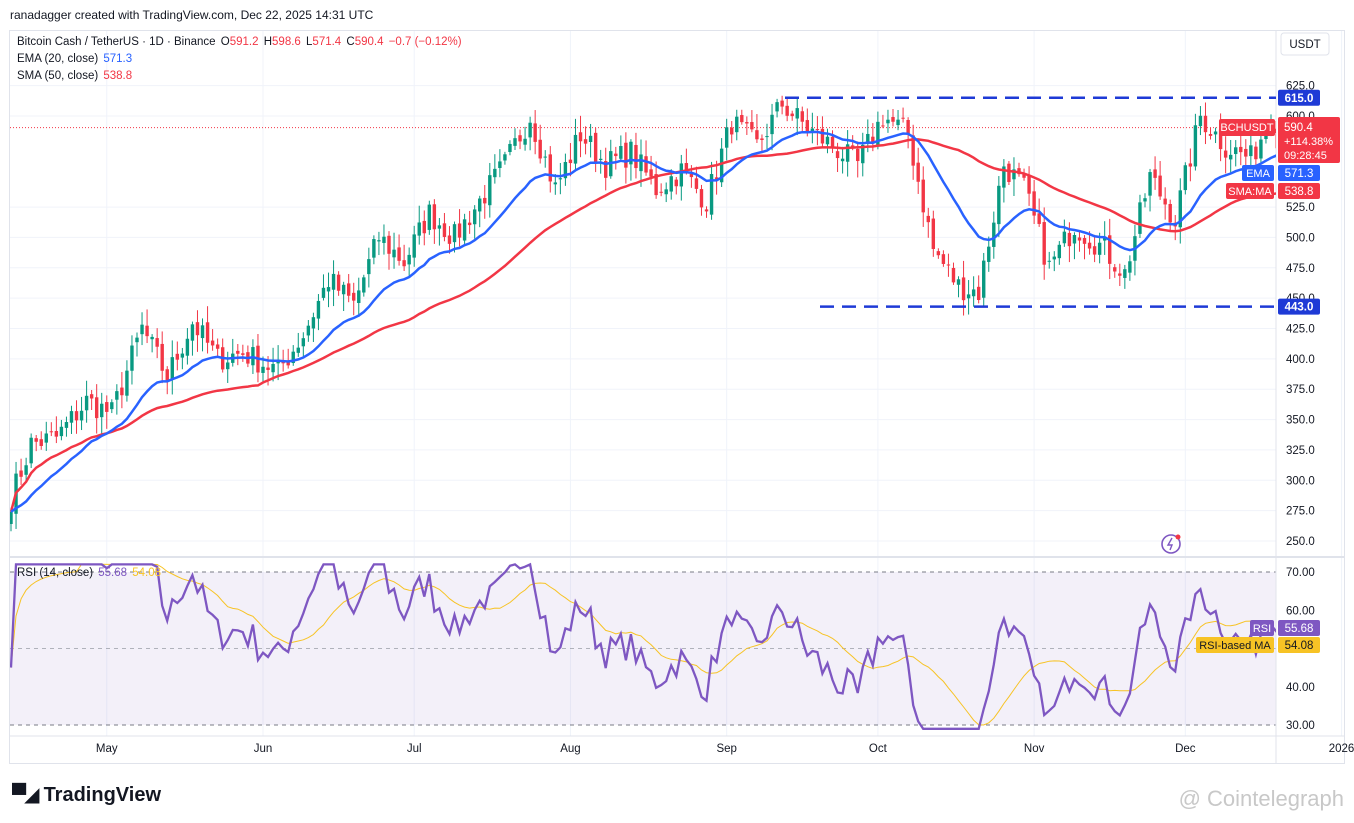  What do you see at coordinates (1299, 646) in the screenshot?
I see `rsima-badge-value: 54.08` at bounding box center [1299, 646].